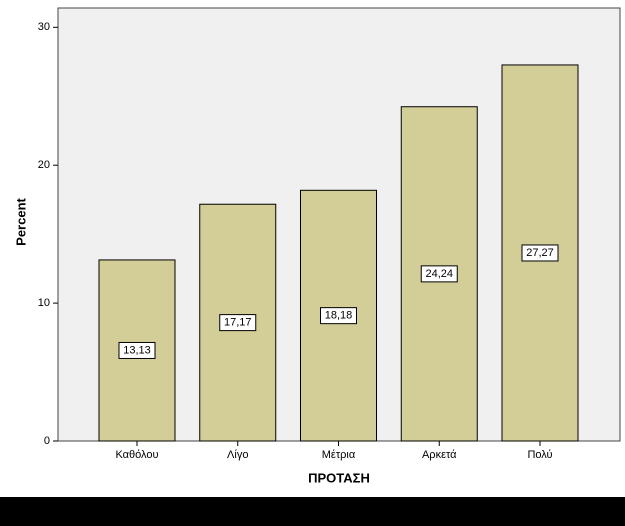  I want to click on footer-band, so click(312, 511).